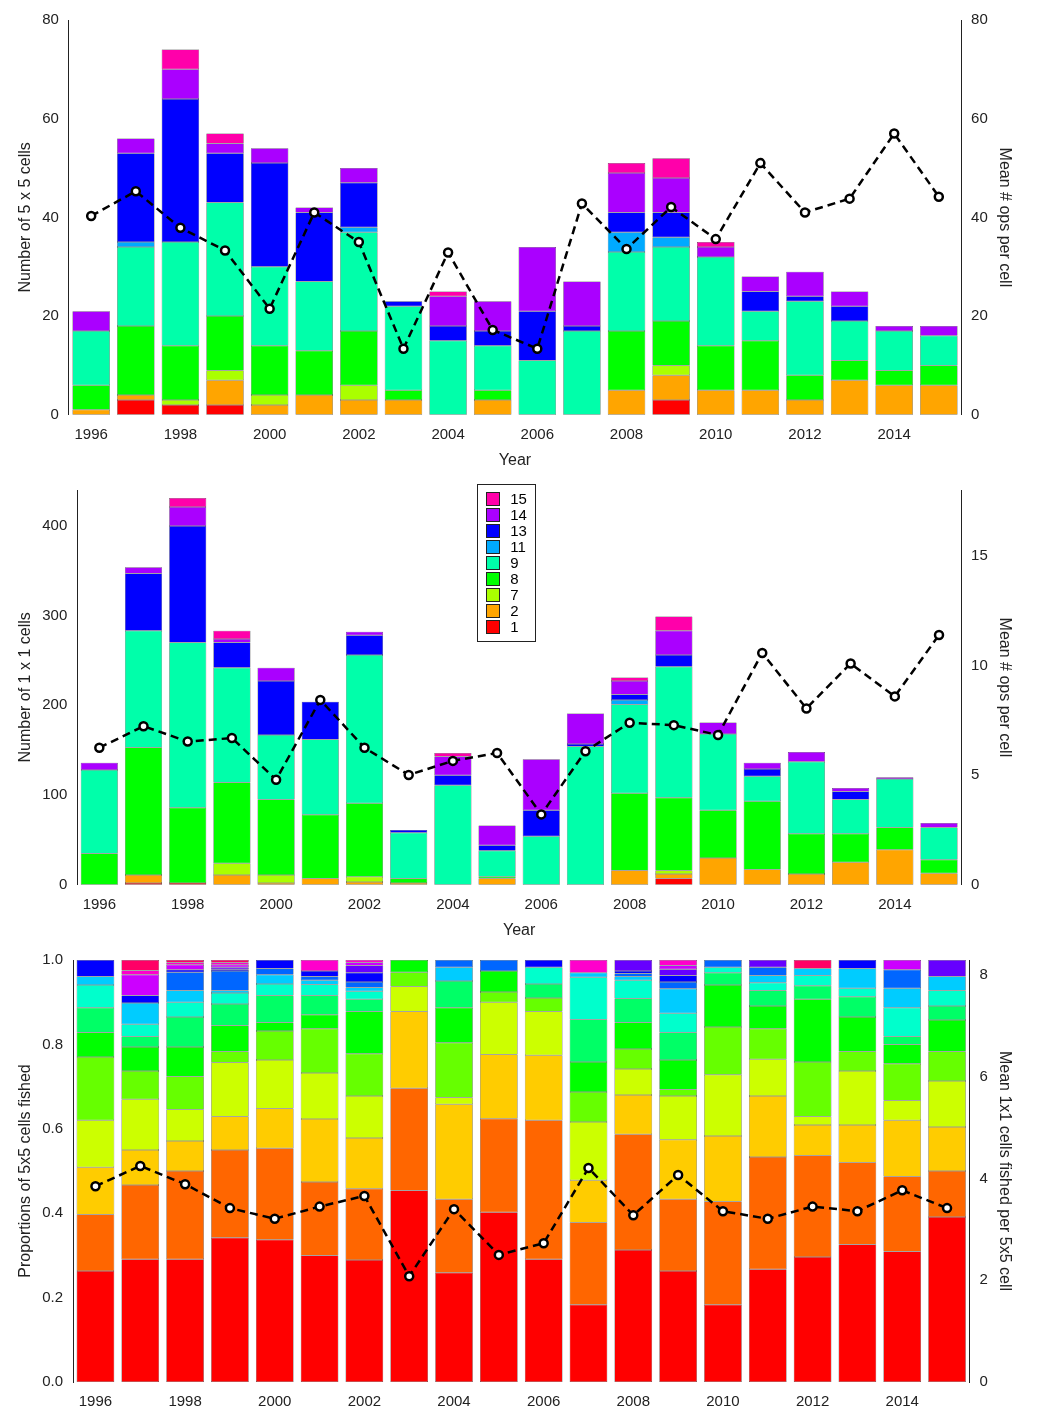  I want to click on y-tick-label: 300, so click(55, 614).